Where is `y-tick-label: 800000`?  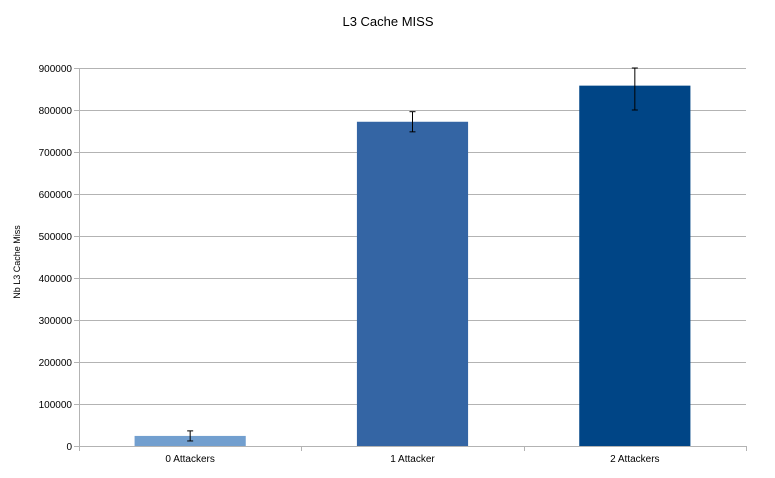 y-tick-label: 800000 is located at coordinates (56, 111).